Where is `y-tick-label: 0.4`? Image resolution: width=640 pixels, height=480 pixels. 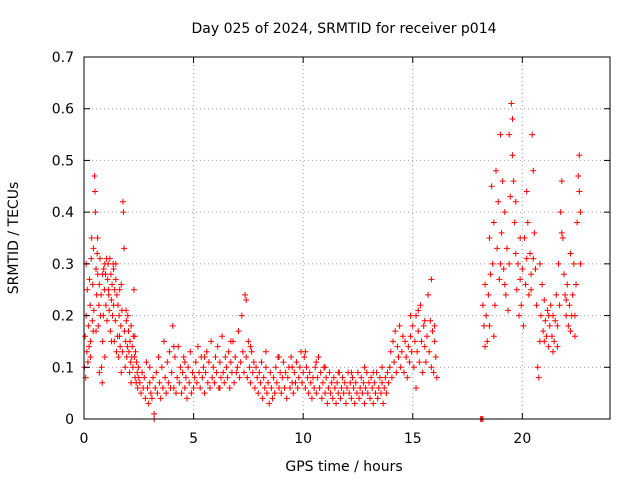 y-tick-label: 0.4 is located at coordinates (63, 213).